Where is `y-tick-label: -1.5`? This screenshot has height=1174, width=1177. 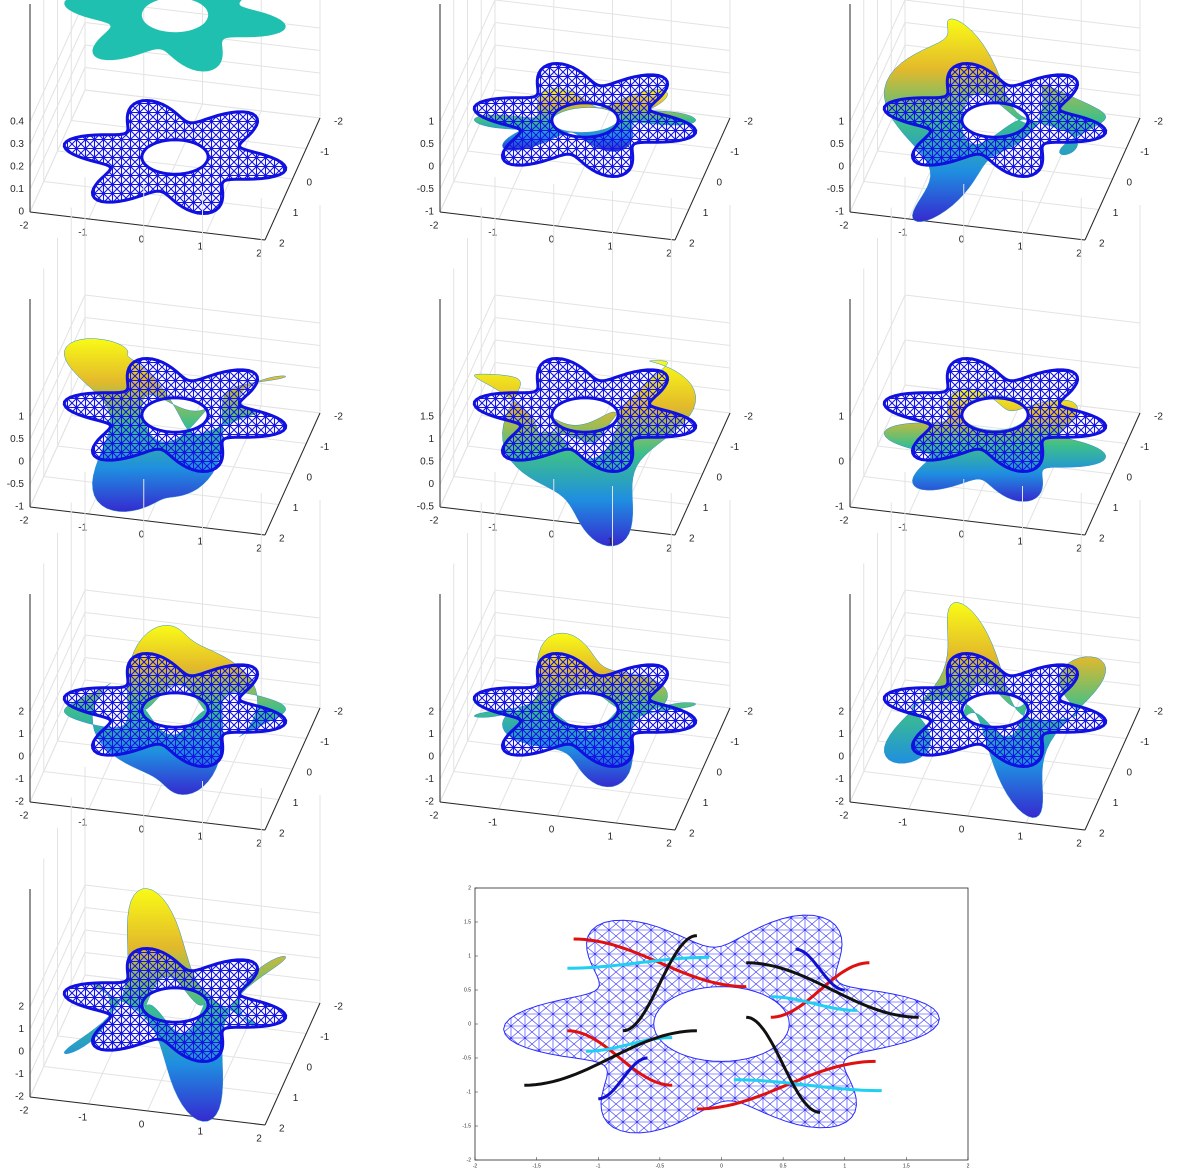
y-tick-label: -1.5 is located at coordinates (466, 1126).